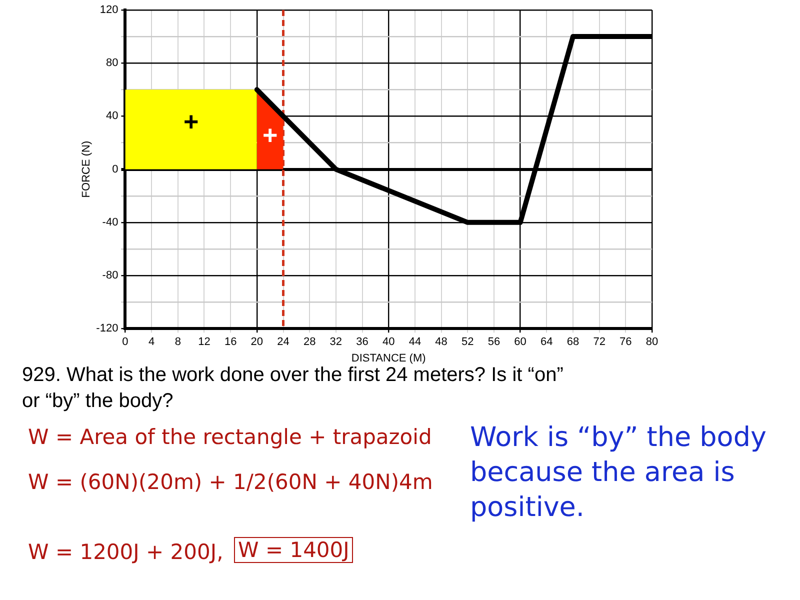  What do you see at coordinates (520, 342) in the screenshot?
I see `x-tick-label: 60` at bounding box center [520, 342].